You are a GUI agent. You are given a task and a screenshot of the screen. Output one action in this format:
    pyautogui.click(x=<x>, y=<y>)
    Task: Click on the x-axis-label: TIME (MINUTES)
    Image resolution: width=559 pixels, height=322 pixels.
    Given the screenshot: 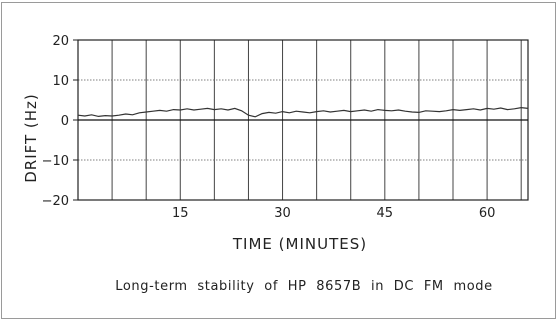 What is the action you would take?
    pyautogui.click(x=299, y=244)
    